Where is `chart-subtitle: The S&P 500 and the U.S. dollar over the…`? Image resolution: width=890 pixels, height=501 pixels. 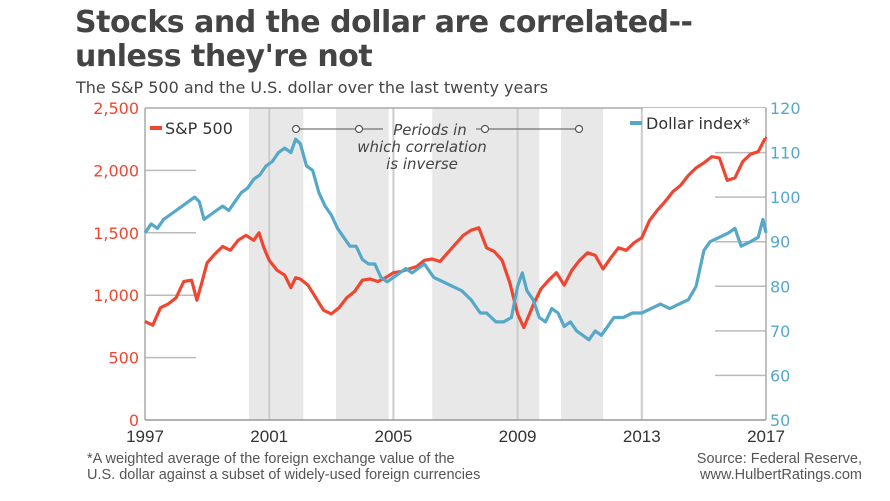
chart-subtitle: The S&P 500 and the U.S. dollar over the… is located at coordinates (312, 87).